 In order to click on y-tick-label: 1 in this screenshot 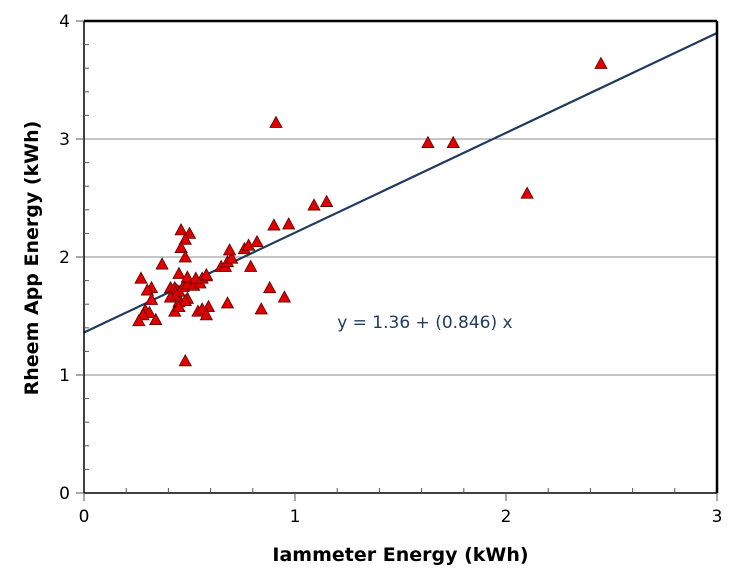, I will do `click(64, 376)`.